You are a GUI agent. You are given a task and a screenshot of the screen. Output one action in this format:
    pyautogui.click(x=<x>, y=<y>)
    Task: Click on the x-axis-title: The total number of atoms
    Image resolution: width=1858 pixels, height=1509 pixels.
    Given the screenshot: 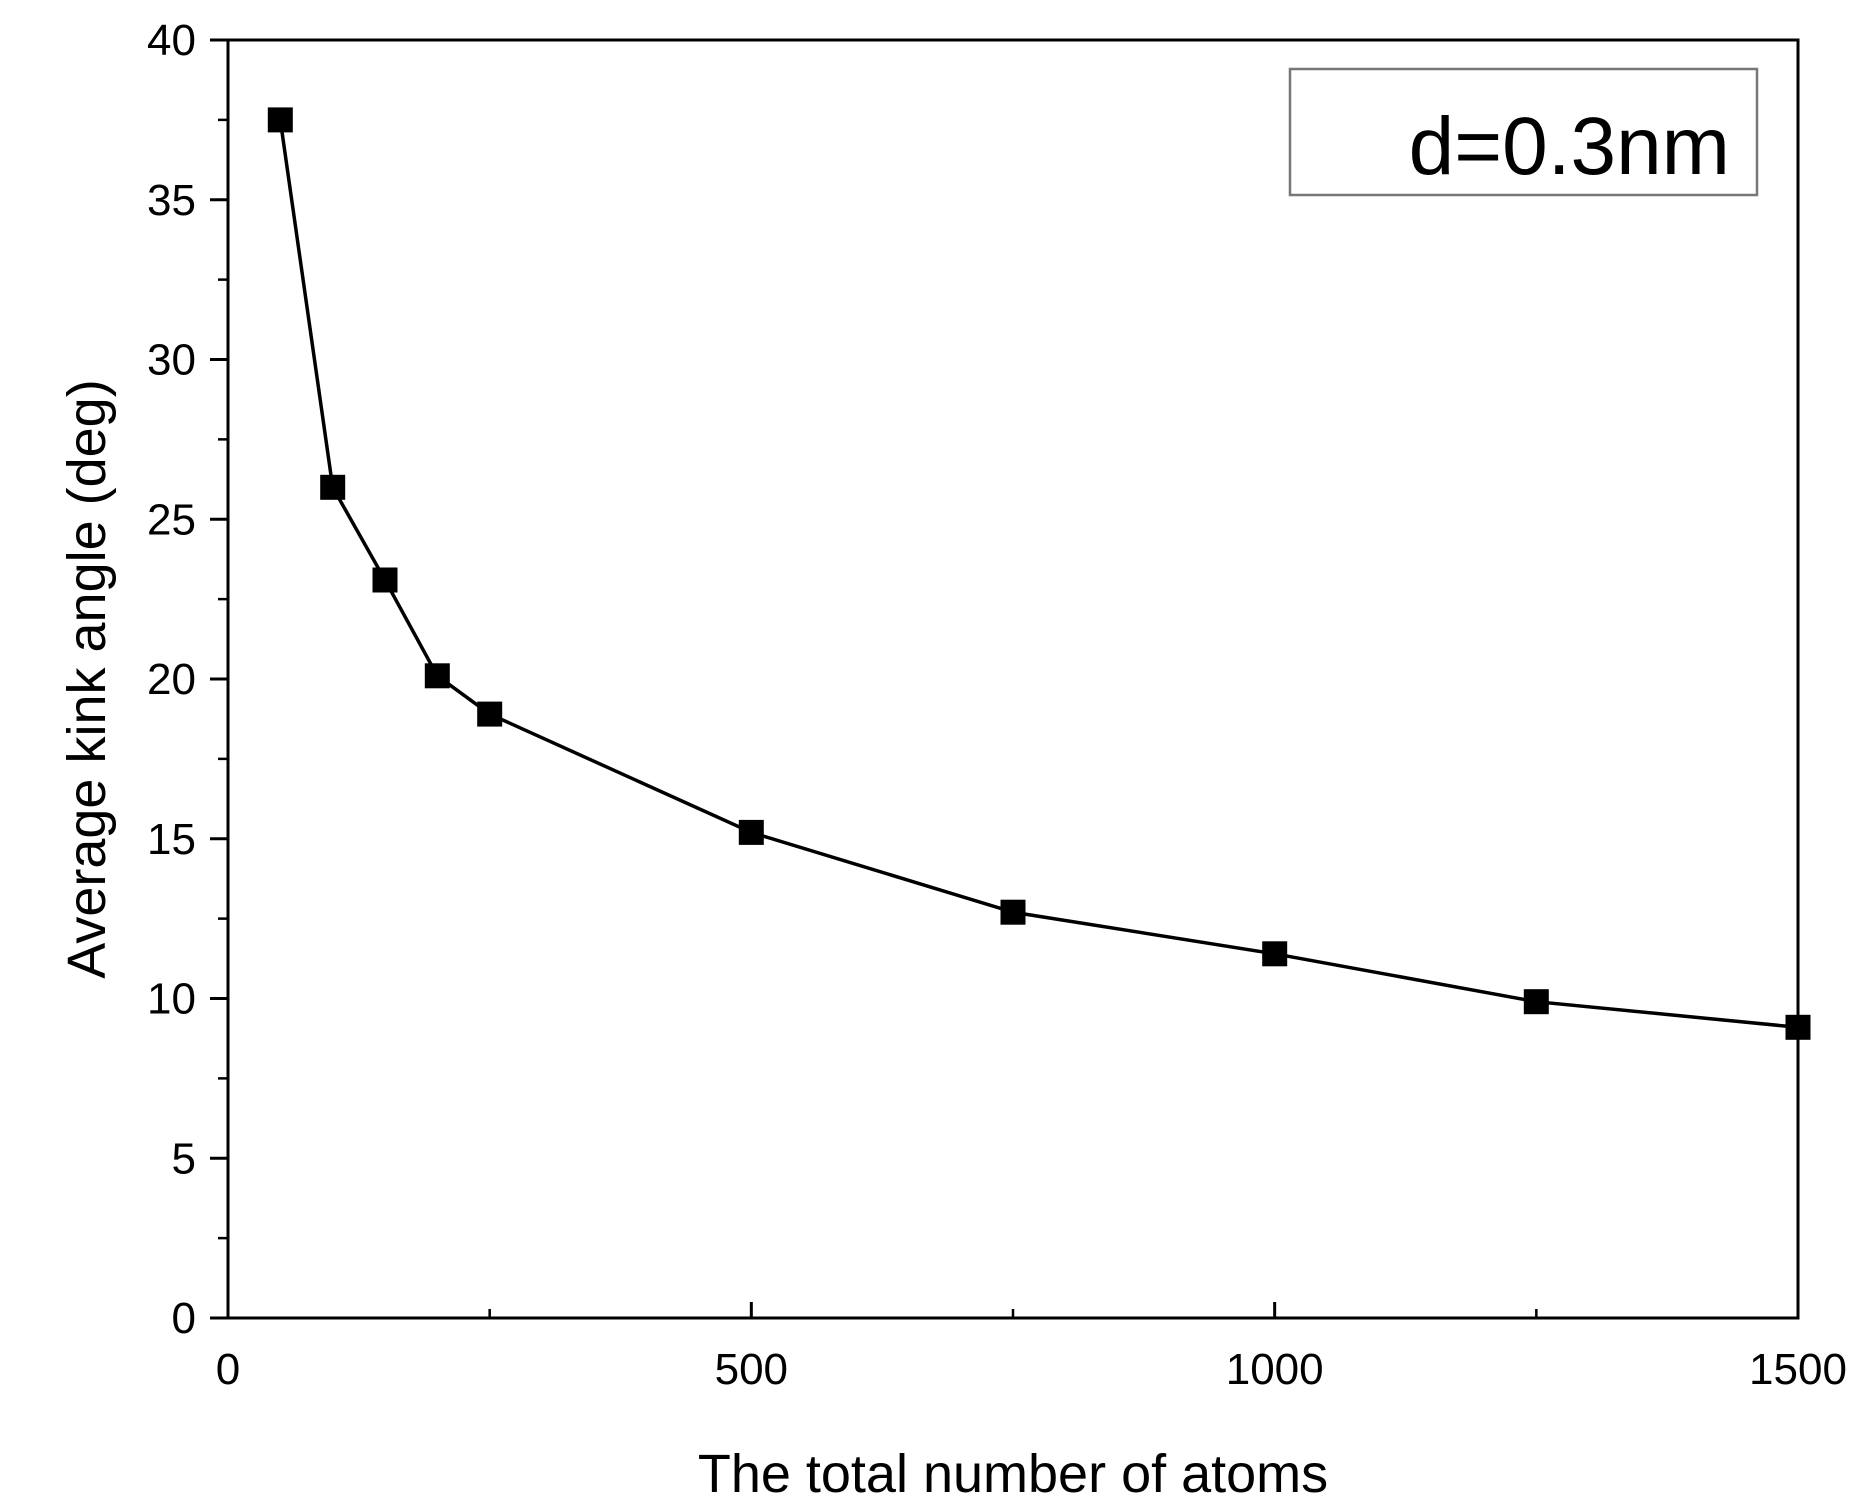 What is the action you would take?
    pyautogui.click(x=1013, y=1474)
    